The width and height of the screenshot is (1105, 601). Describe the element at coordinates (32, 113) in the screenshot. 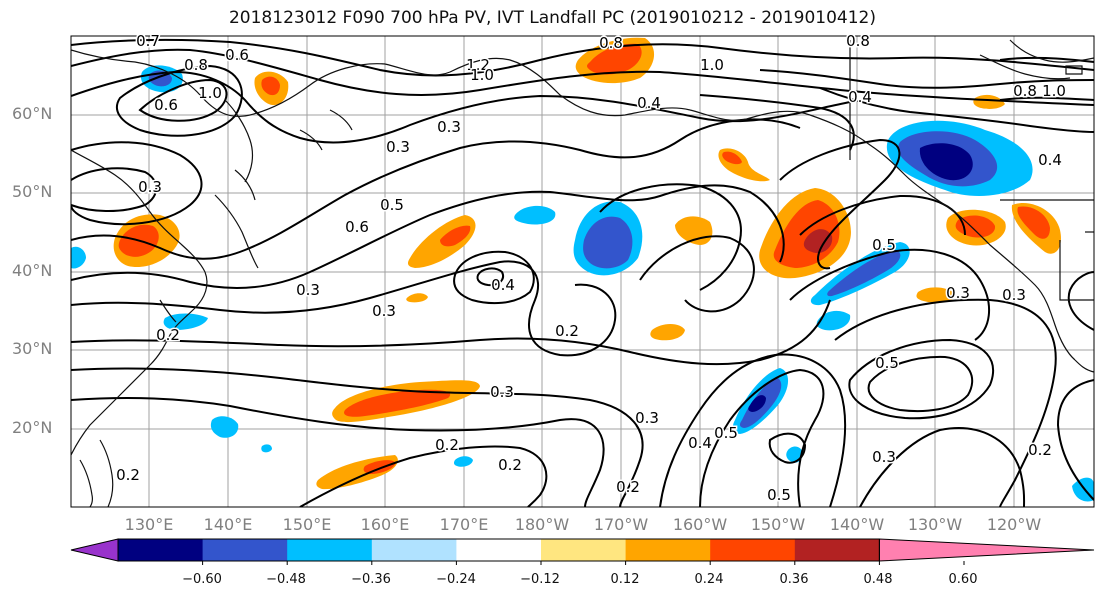

I see `lat-label: 60°N` at that location.